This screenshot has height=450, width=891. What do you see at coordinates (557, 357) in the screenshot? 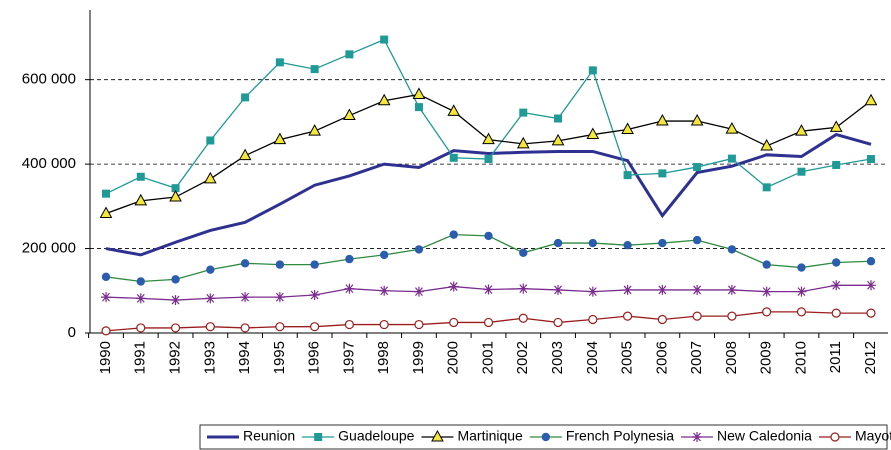
I see `x-tick-label: 2003` at bounding box center [557, 357].